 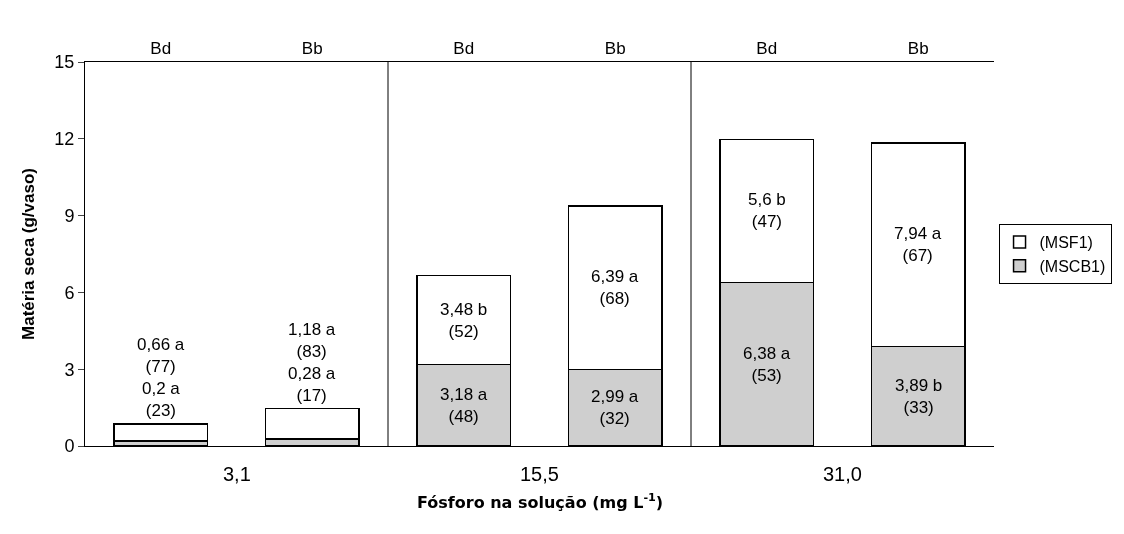 I want to click on data-label: 3,89 b (33), so click(x=919, y=397).